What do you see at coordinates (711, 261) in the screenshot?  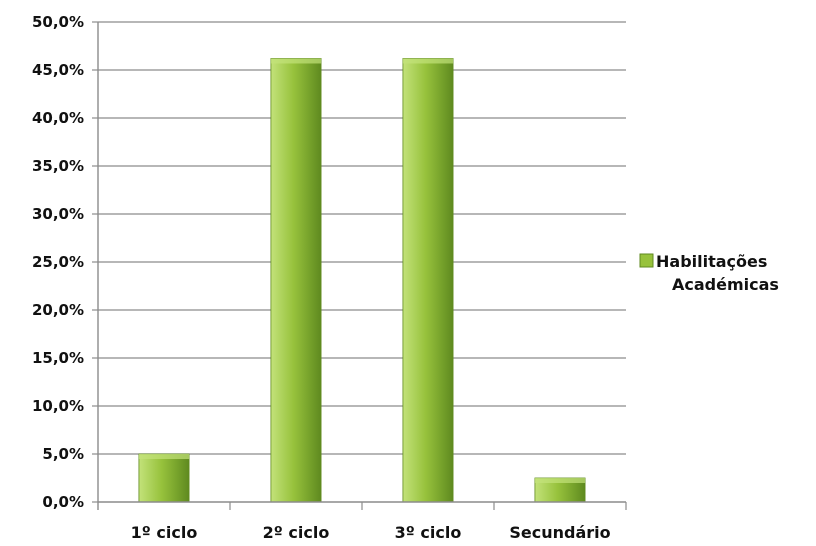 I see `legend-label-line-1: Habilitações` at bounding box center [711, 261].